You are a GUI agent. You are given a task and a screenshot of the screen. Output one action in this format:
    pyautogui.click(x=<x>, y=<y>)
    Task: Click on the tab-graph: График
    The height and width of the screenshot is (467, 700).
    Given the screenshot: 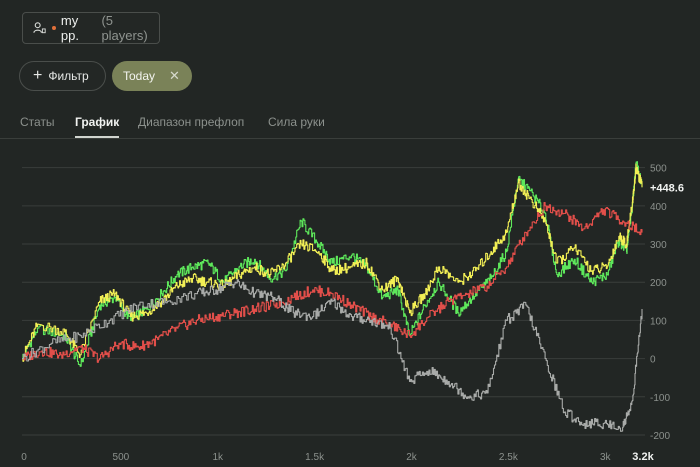 What is the action you would take?
    pyautogui.click(x=97, y=126)
    